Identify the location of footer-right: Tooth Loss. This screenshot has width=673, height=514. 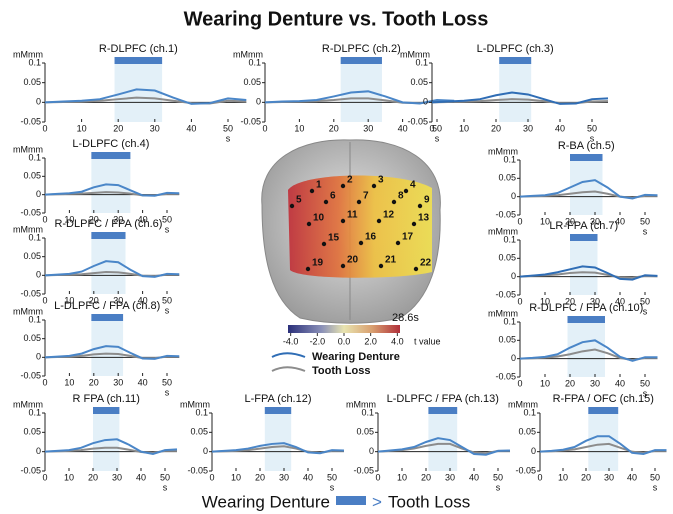
(429, 501).